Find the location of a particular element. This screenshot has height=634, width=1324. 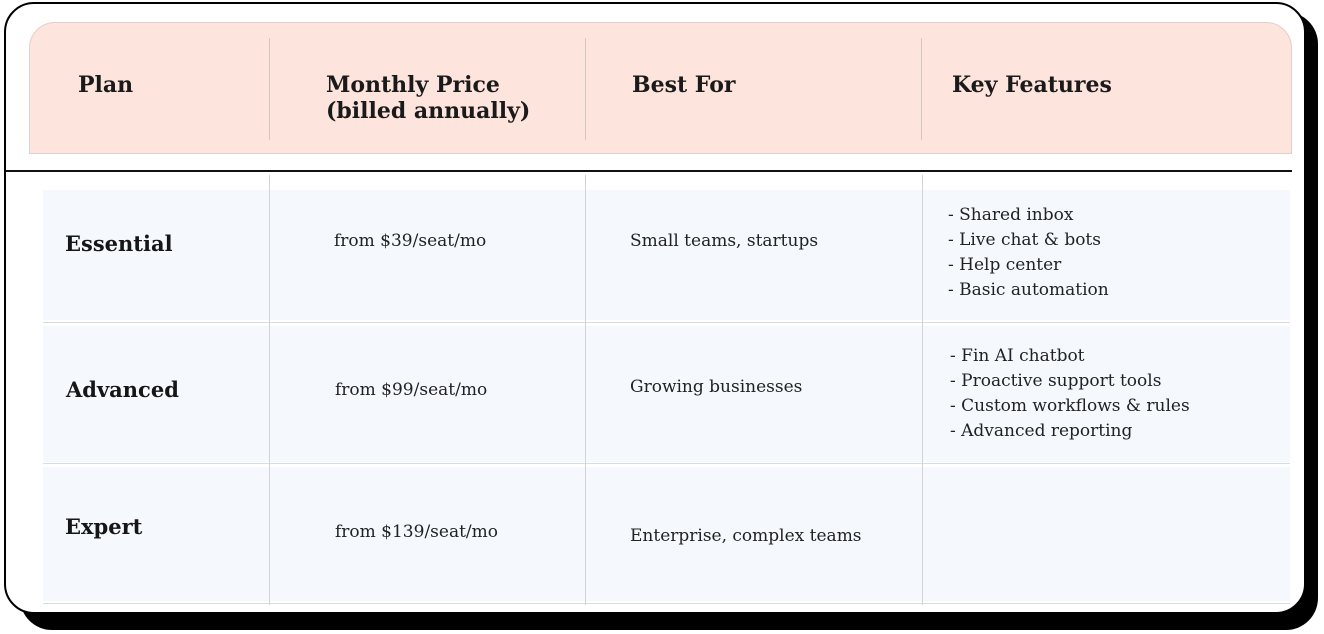

best-for-essential: Small teams, startups is located at coordinates (724, 241).